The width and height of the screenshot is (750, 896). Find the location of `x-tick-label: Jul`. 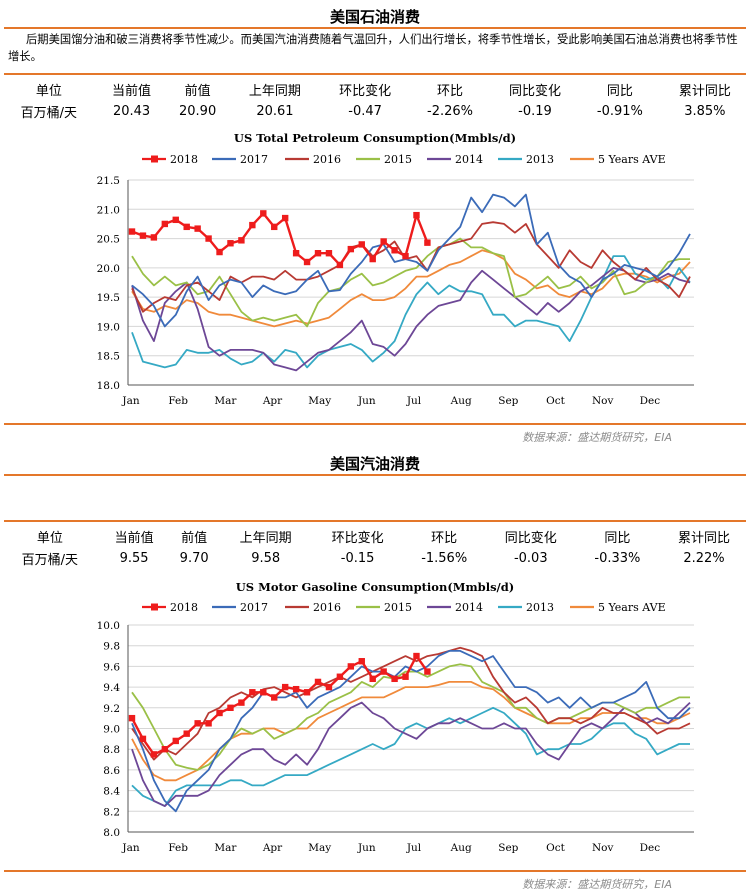

x-tick-label: Jul is located at coordinates (414, 848).